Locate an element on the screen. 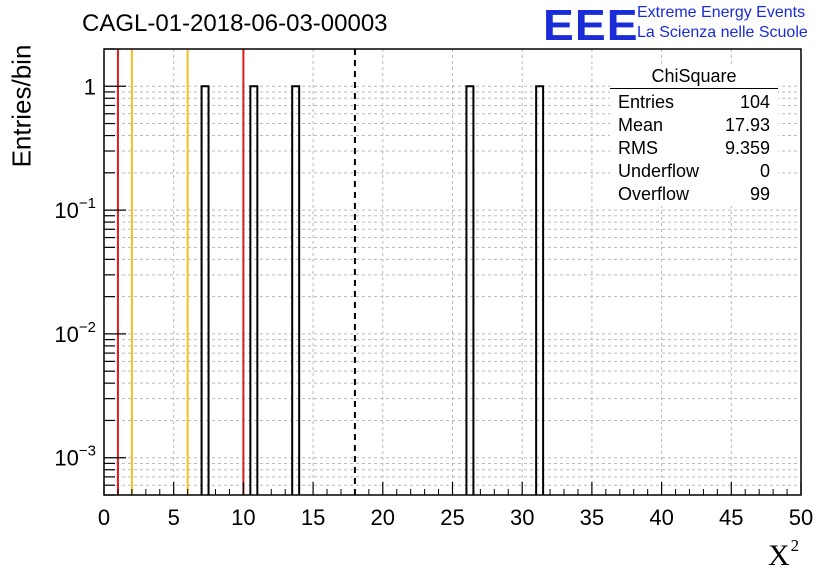 The height and width of the screenshot is (573, 836). x-axis-label: X2 is located at coordinates (783, 554).